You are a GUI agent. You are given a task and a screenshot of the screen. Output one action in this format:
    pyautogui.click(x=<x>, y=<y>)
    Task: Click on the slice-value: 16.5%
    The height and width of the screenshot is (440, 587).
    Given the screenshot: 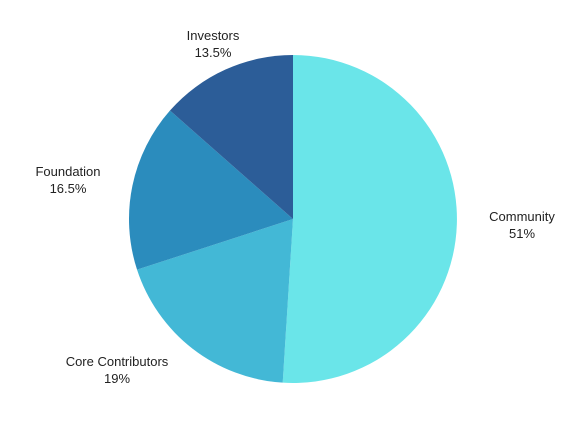 What is the action you would take?
    pyautogui.click(x=68, y=188)
    